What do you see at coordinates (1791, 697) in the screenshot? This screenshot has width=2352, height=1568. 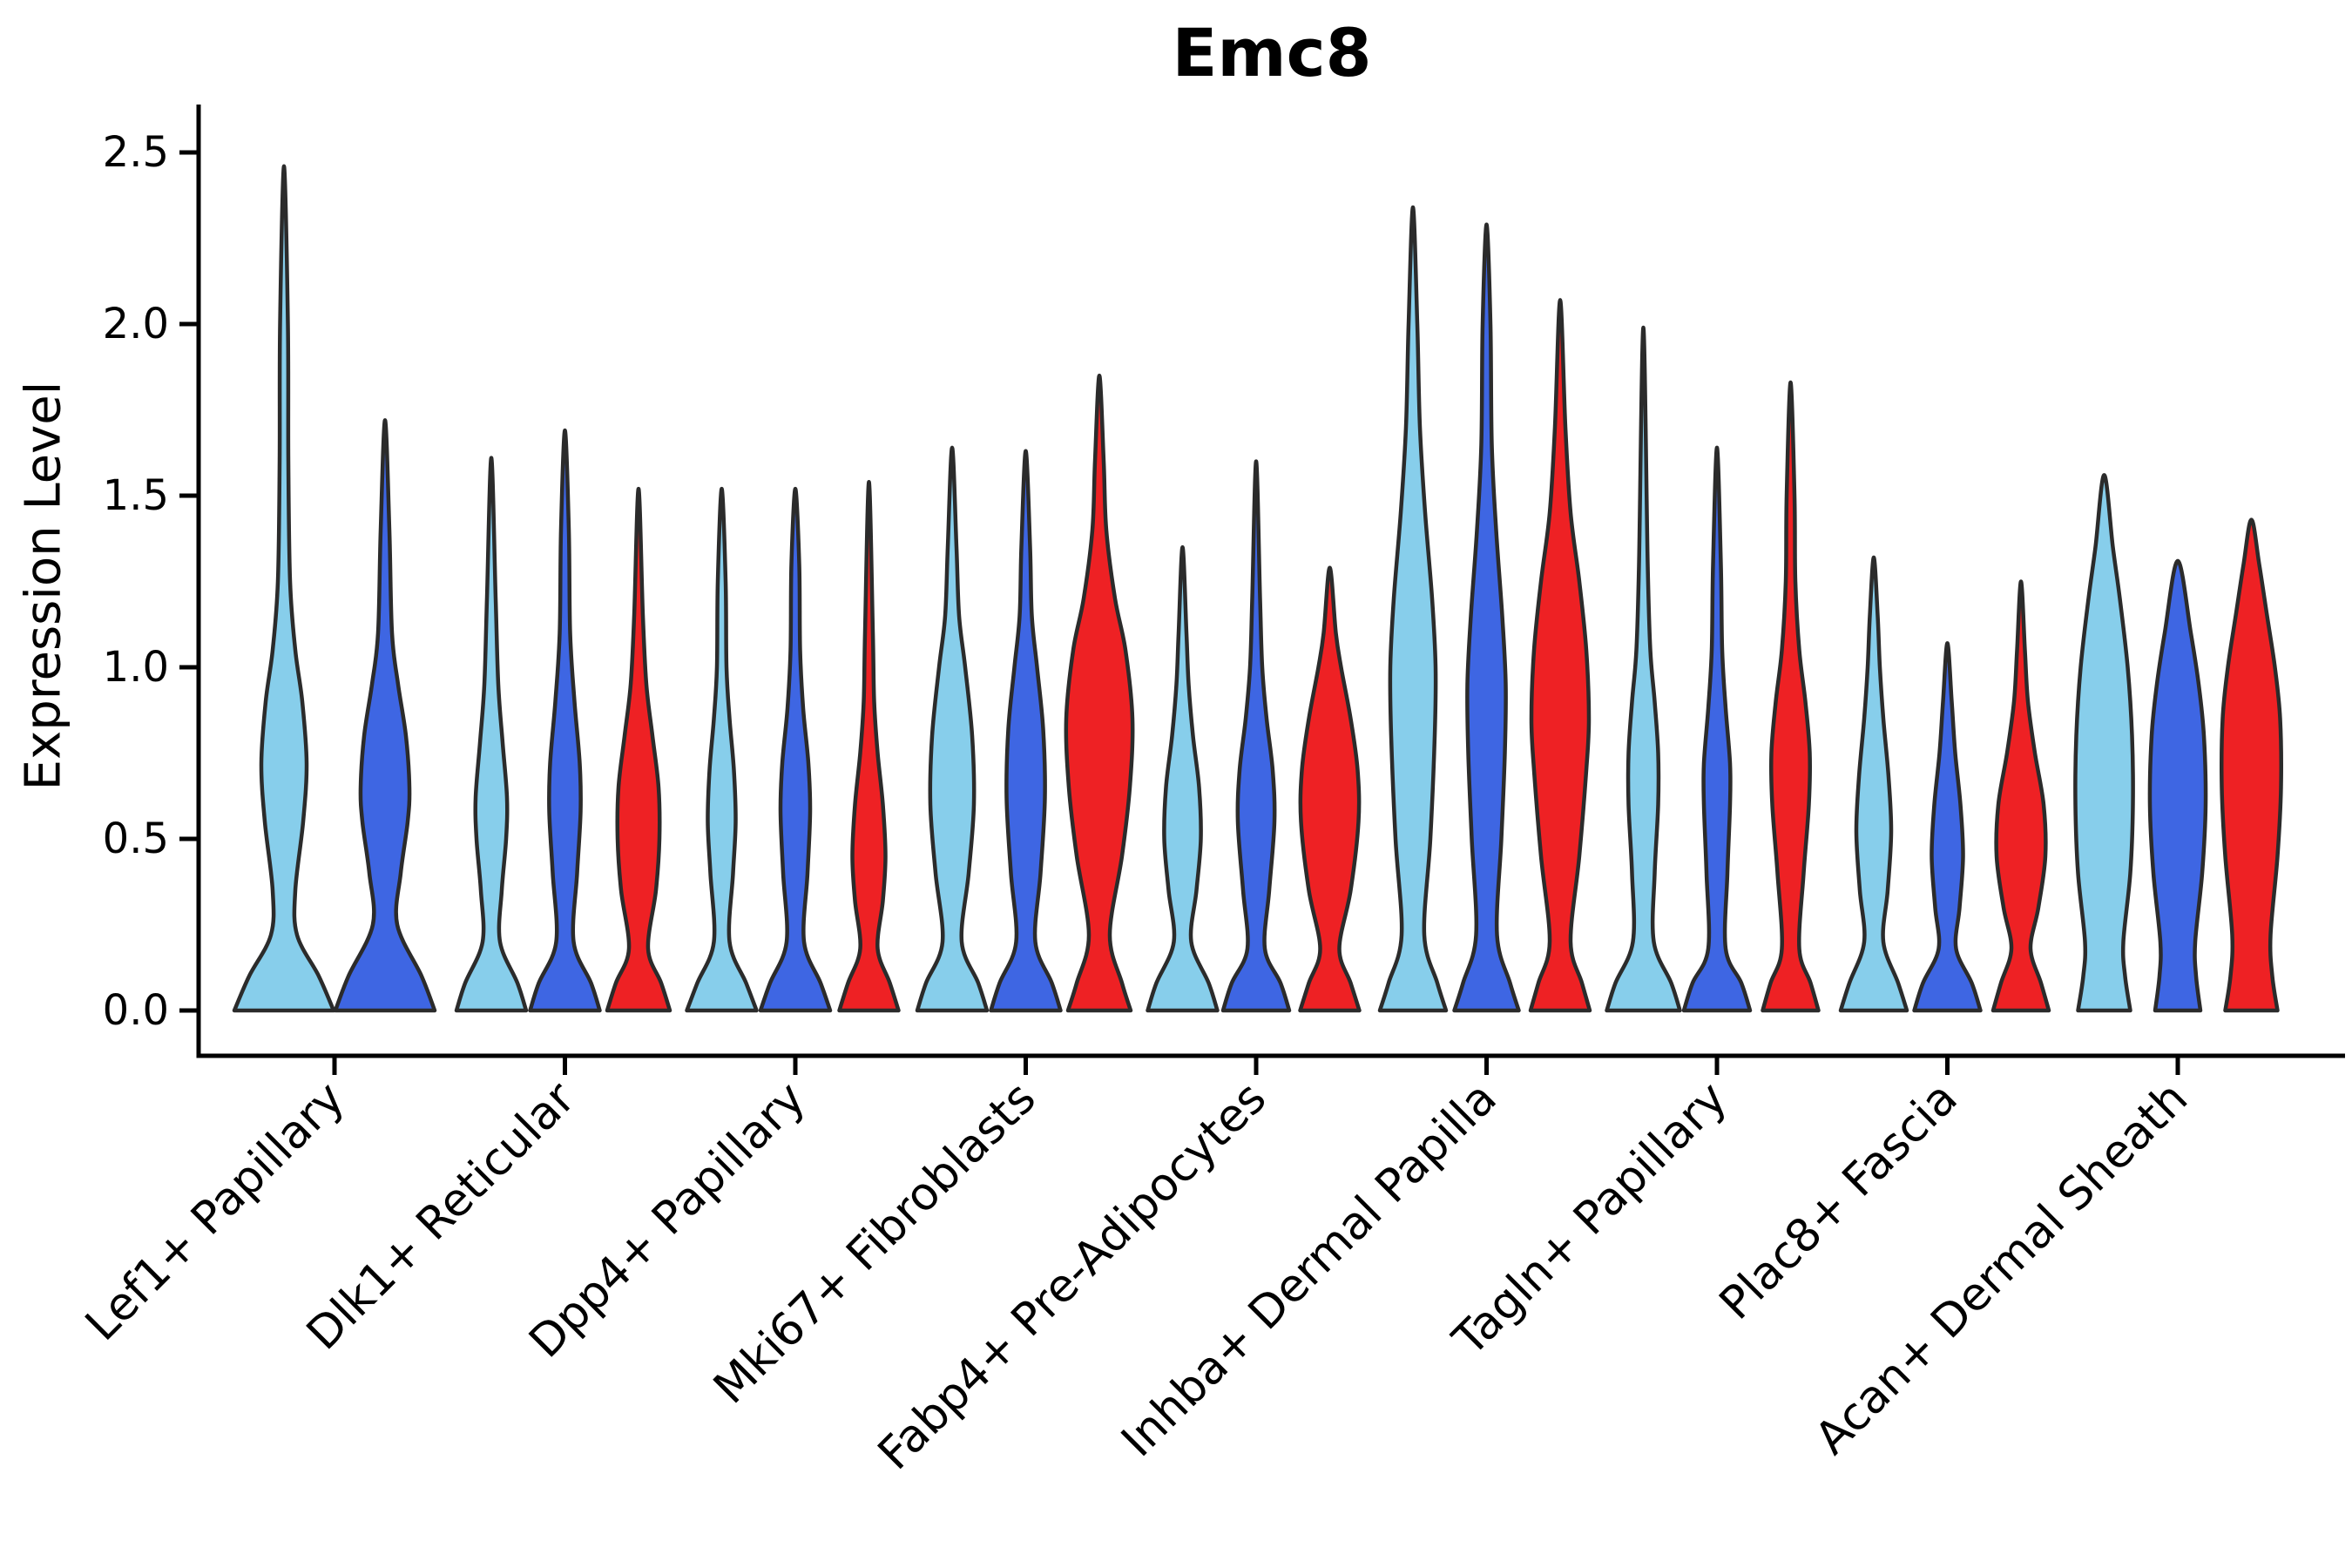 I see `violin-group7-series-red` at bounding box center [1791, 697].